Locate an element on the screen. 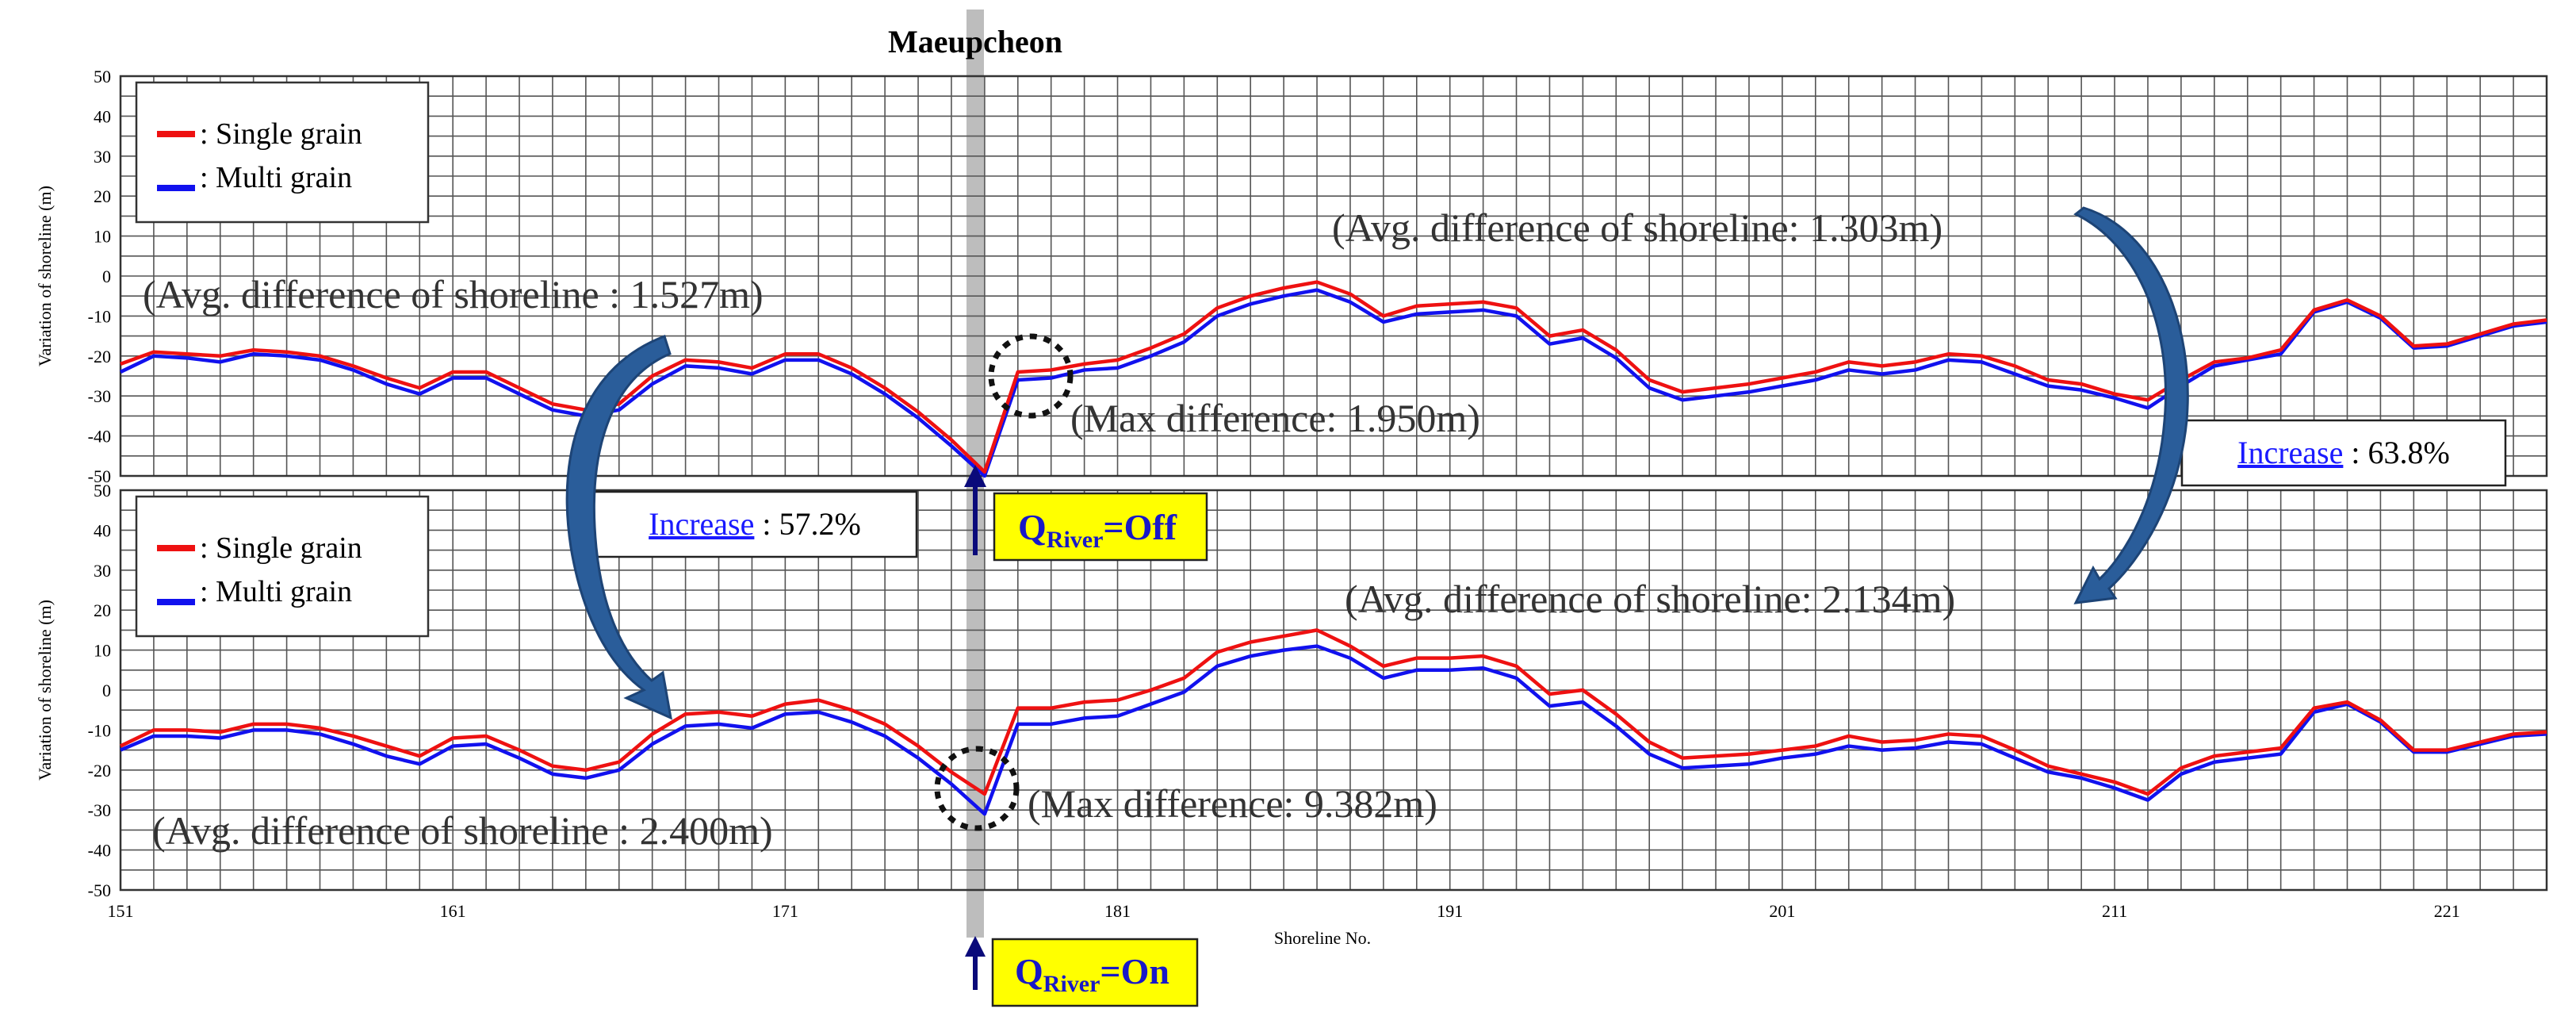 Image resolution: width=2576 pixels, height=1028 pixels. bottom-y-ticks: 50 40 30 20 10 0 -10 -20 -30 -40 -50 is located at coordinates (99, 690).